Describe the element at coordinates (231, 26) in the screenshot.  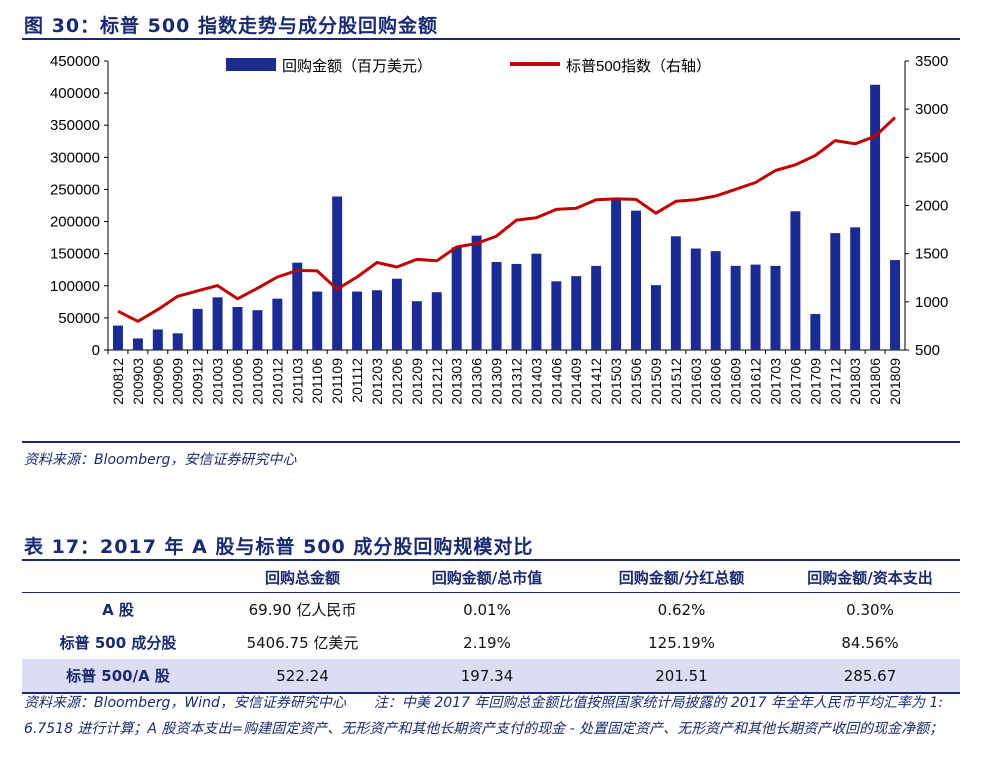
I see `figure-title: 图 30：标普 500 指数走势与成分股回购金额` at that location.